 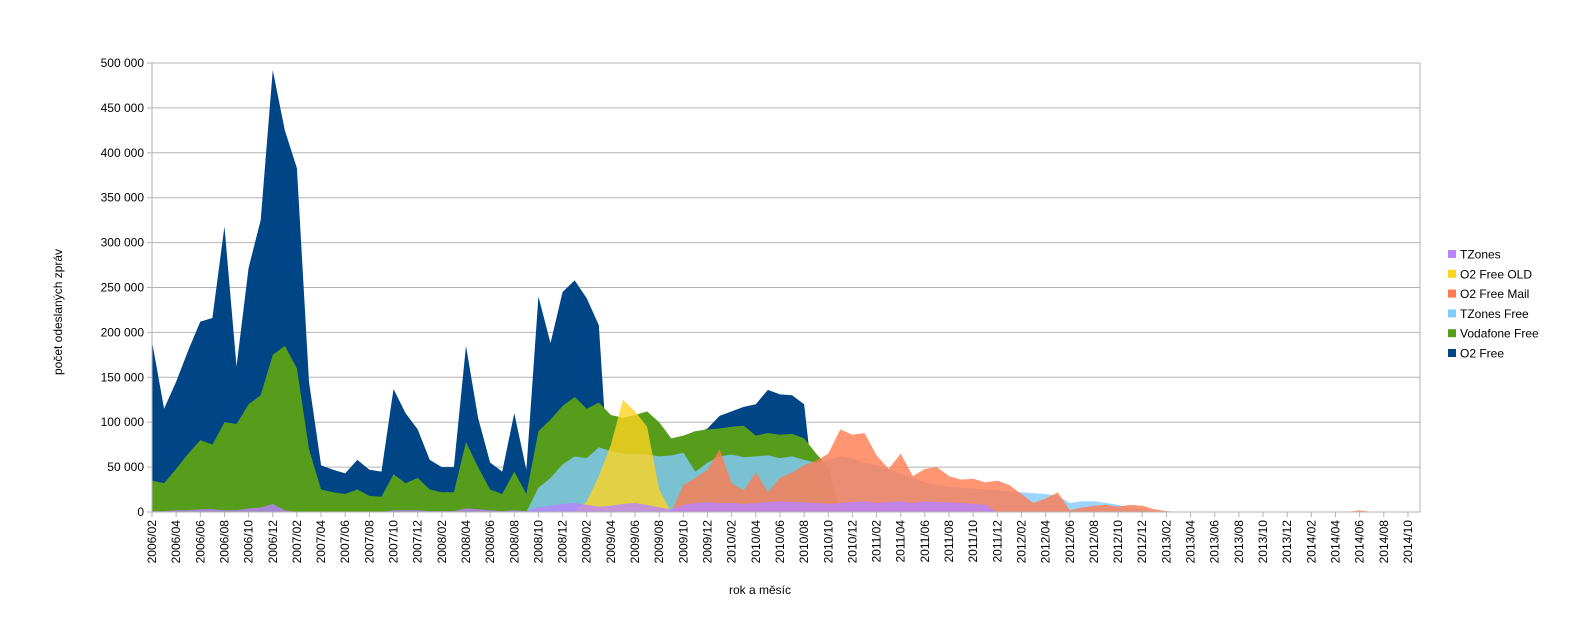 I want to click on x-tick-label: 2006/12, so click(x=273, y=542).